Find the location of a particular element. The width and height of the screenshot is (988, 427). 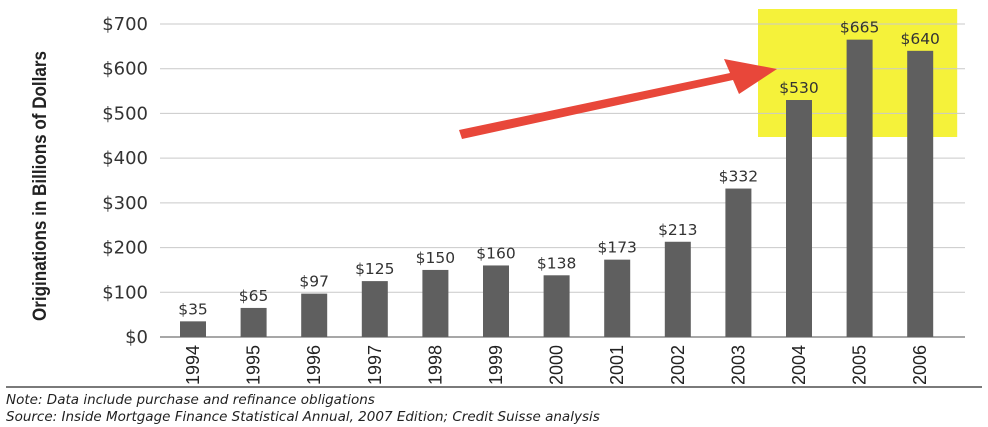

data-label: $530 is located at coordinates (798, 88).